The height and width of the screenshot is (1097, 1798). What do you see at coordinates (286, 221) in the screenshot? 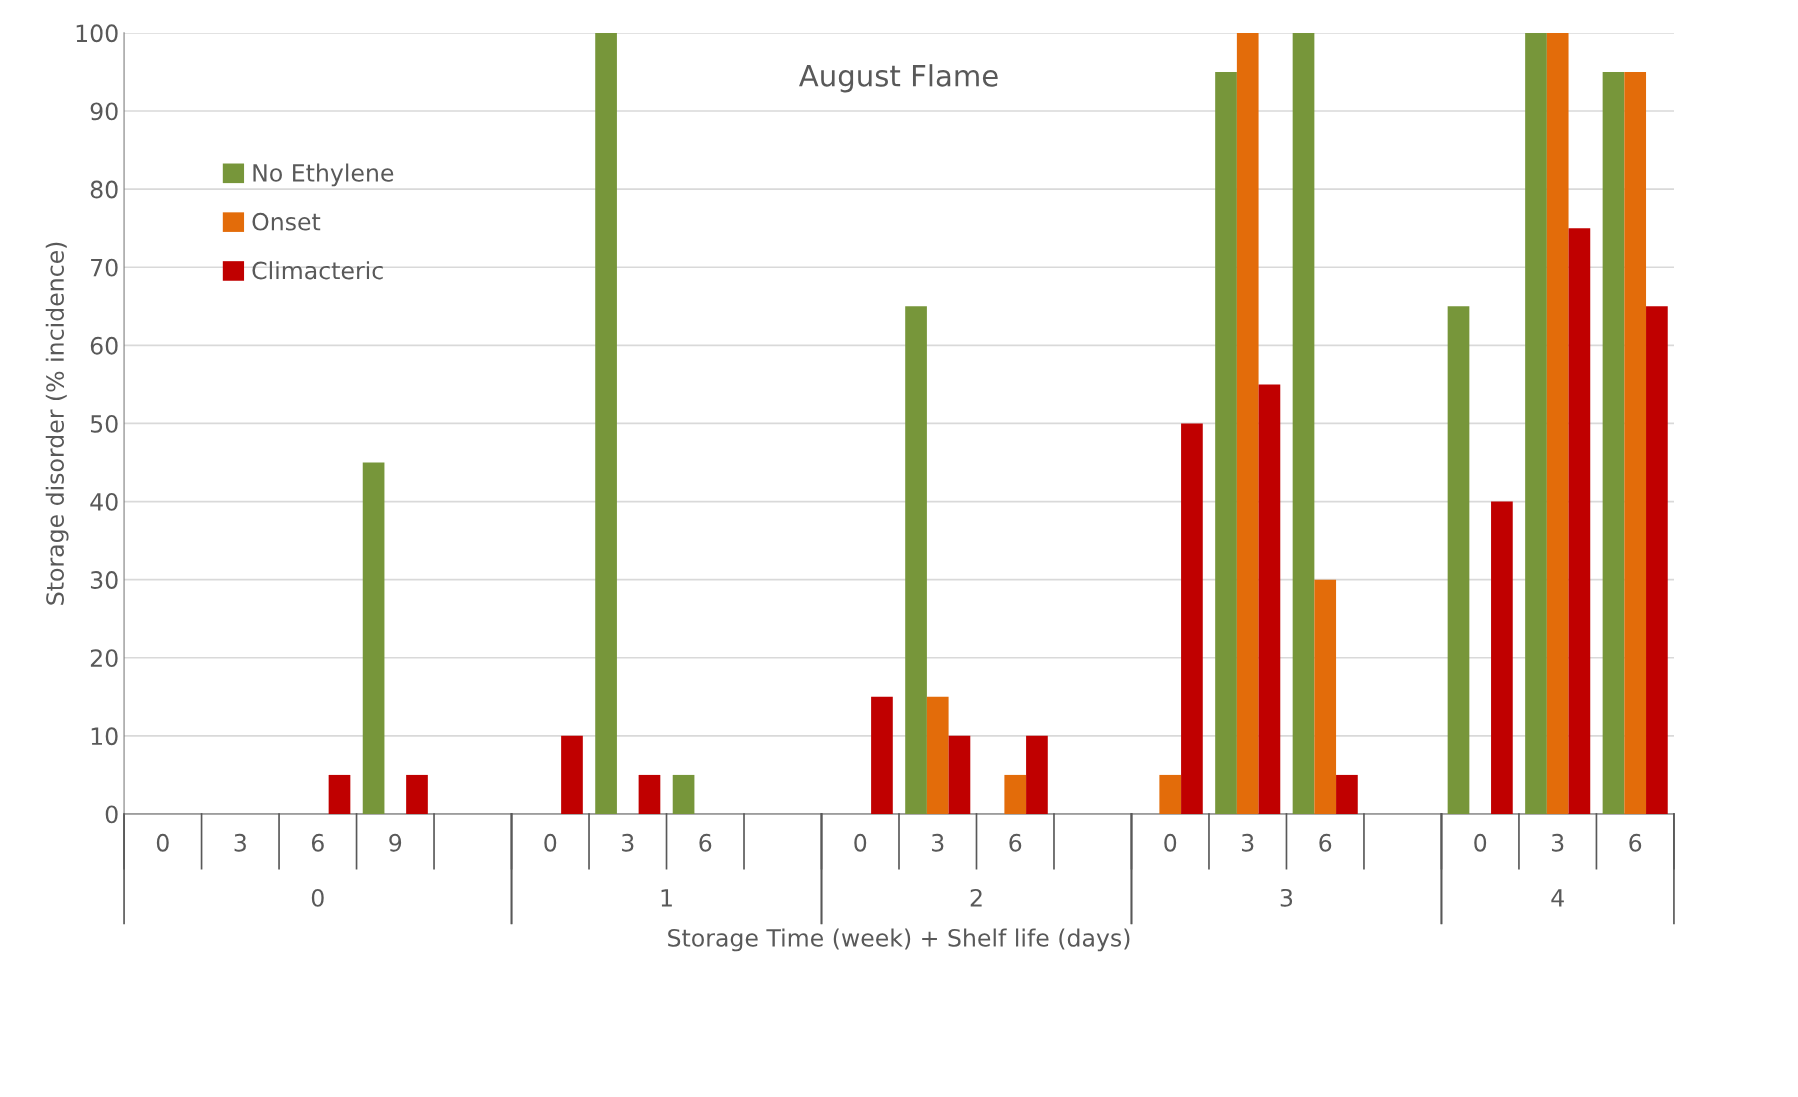
I see `legend-label: Onset` at bounding box center [286, 221].